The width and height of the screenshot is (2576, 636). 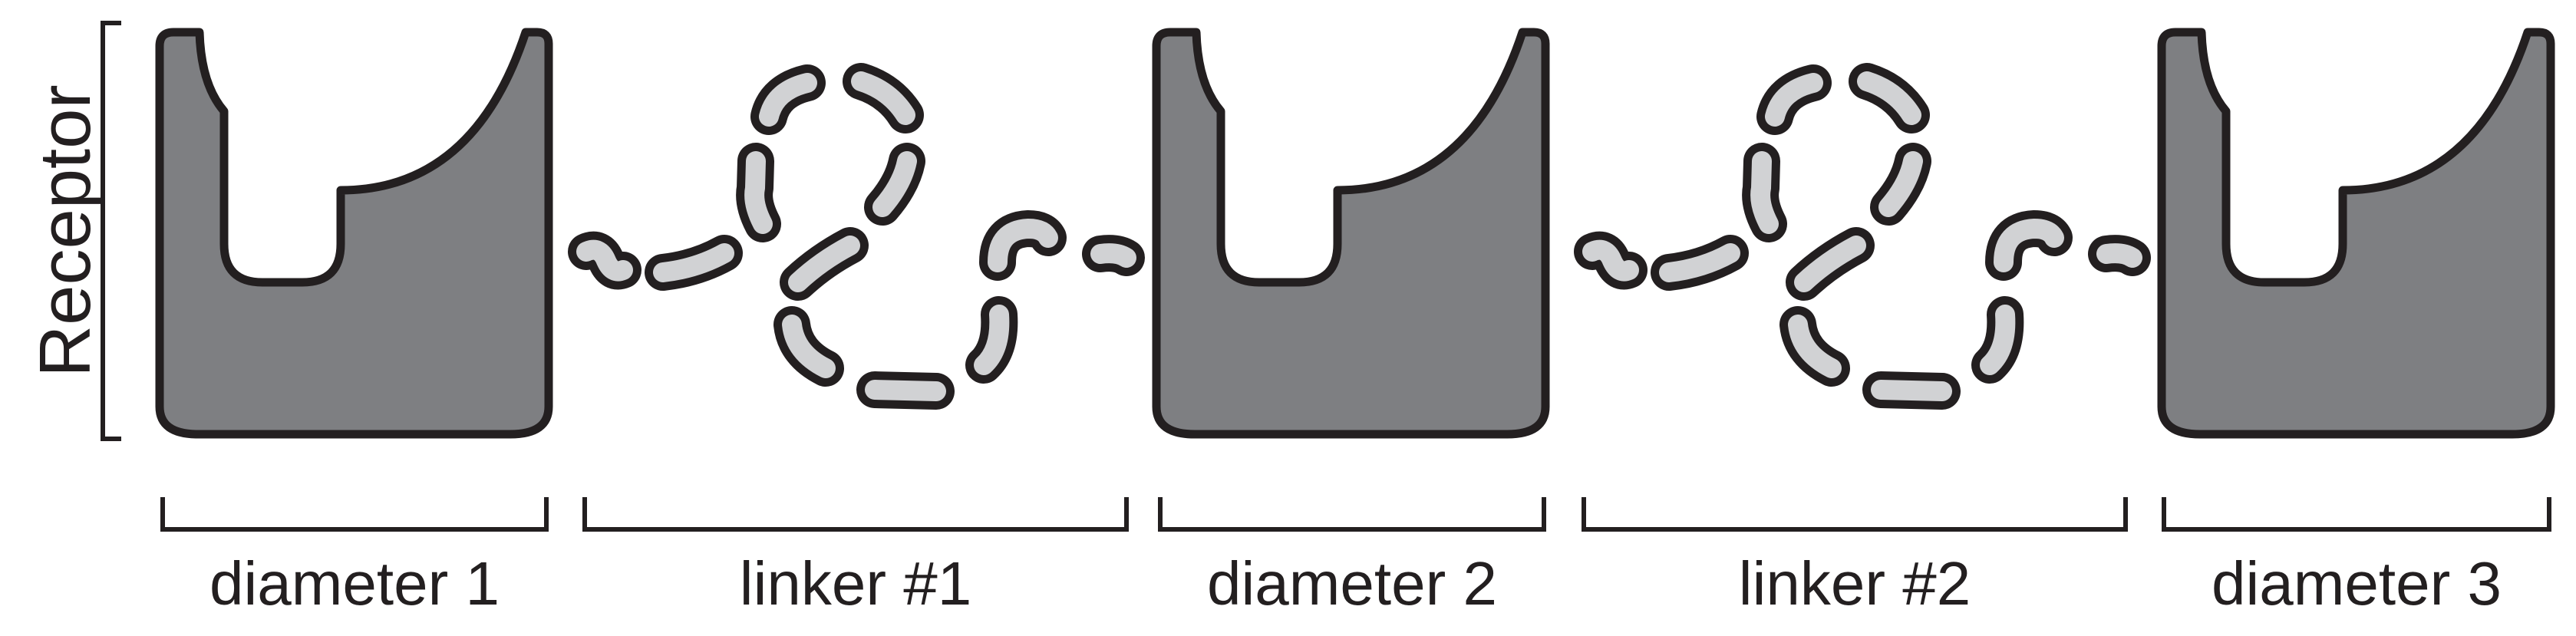 What do you see at coordinates (2357, 583) in the screenshot?
I see `section-label-diameter-3: diameter 3` at bounding box center [2357, 583].